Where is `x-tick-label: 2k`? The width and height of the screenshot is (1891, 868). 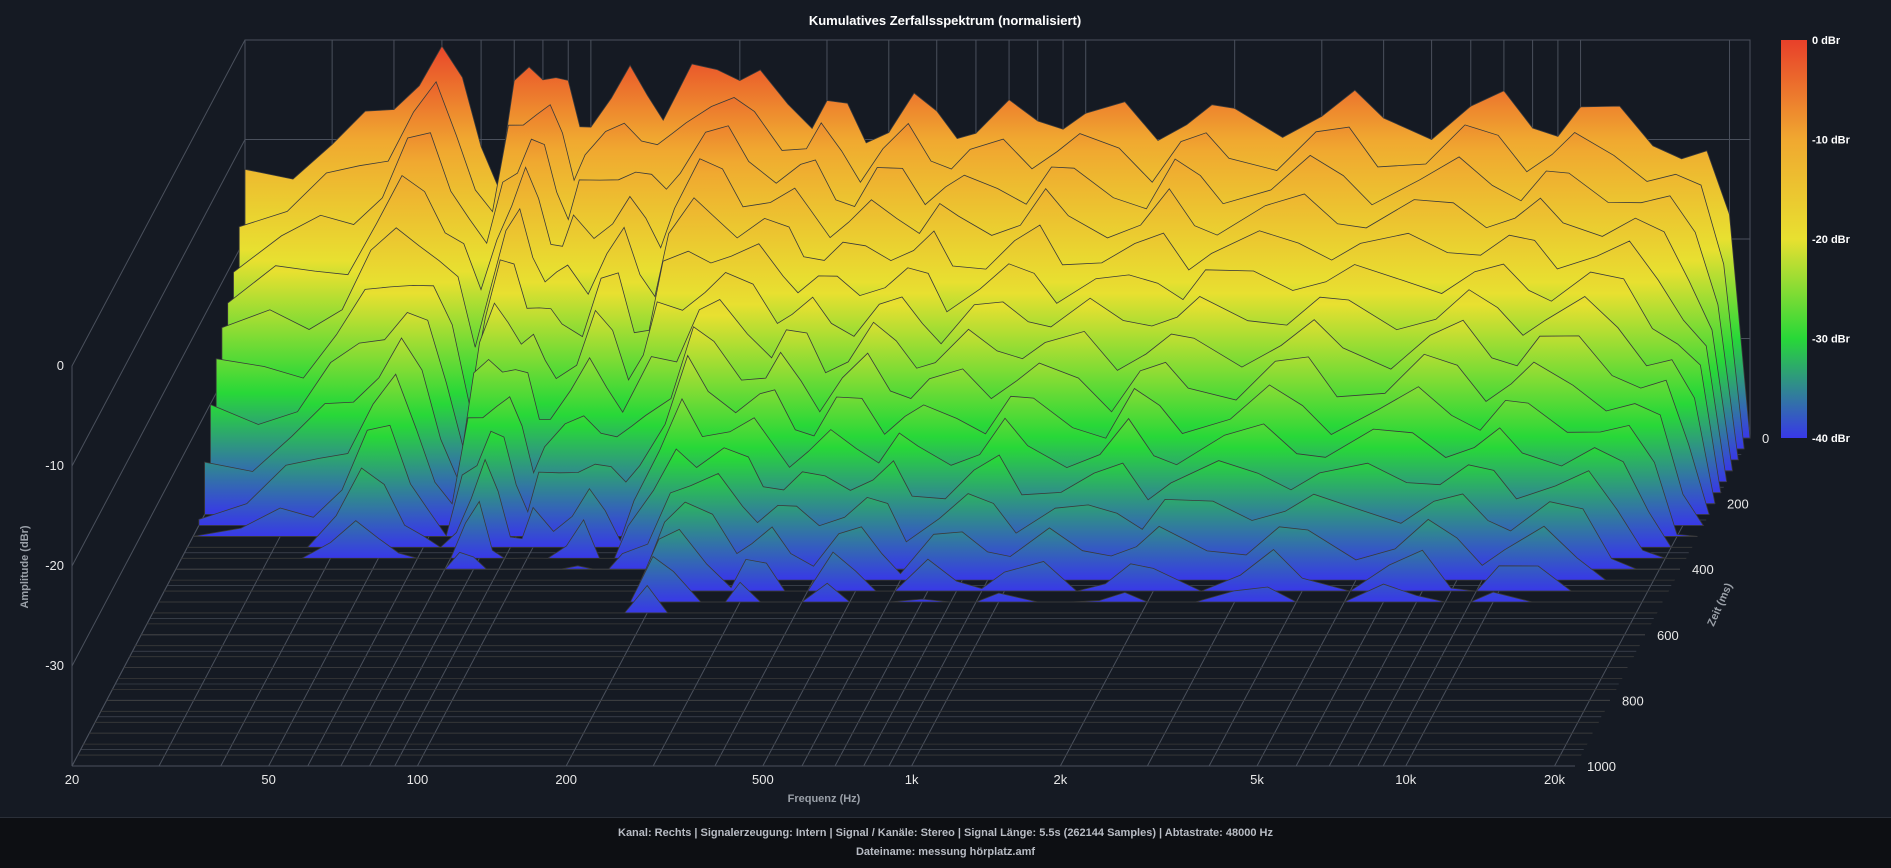
x-tick-label: 2k is located at coordinates (1060, 779).